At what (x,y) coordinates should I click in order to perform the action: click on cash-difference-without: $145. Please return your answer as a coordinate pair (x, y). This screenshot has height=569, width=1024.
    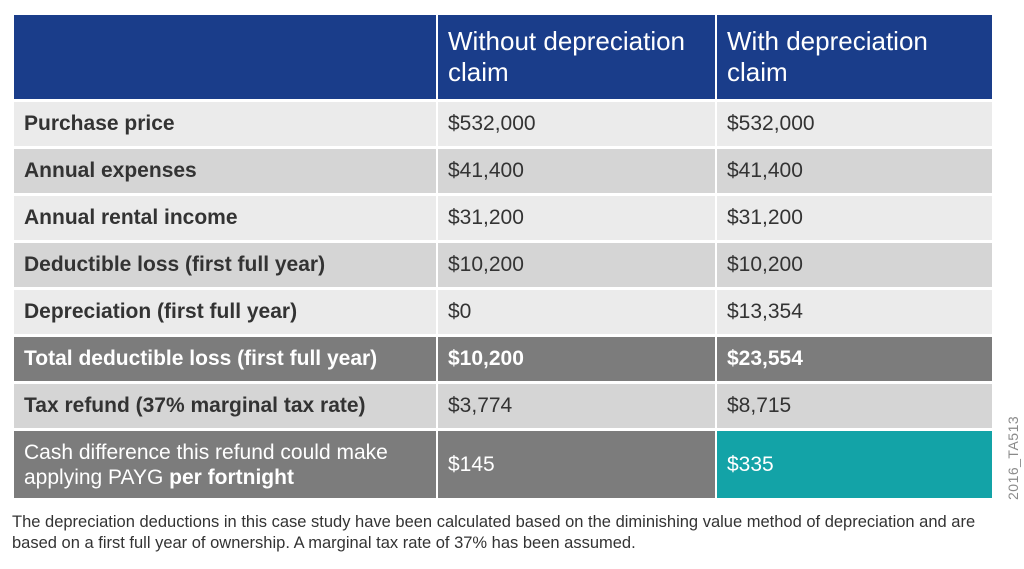
    Looking at the image, I should click on (576, 464).